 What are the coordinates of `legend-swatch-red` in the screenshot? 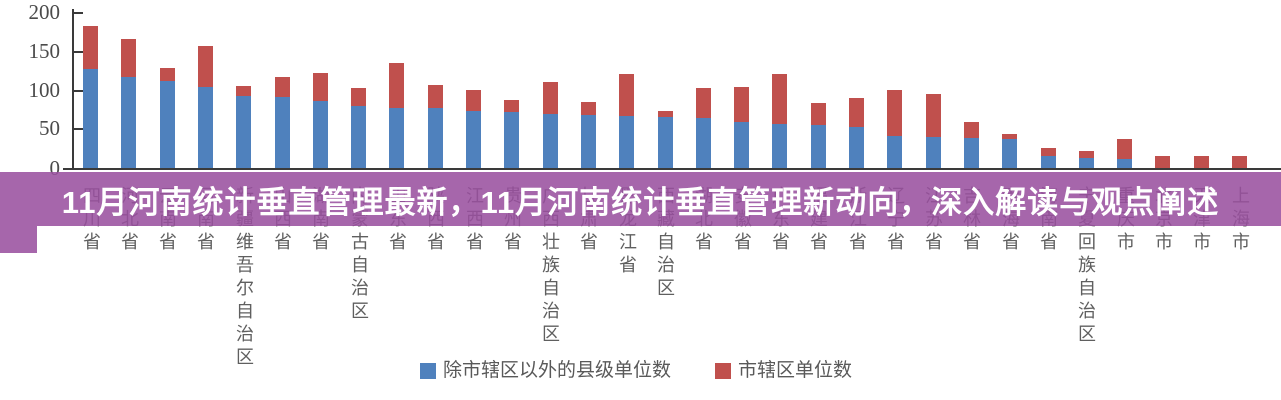 It's located at (723, 371).